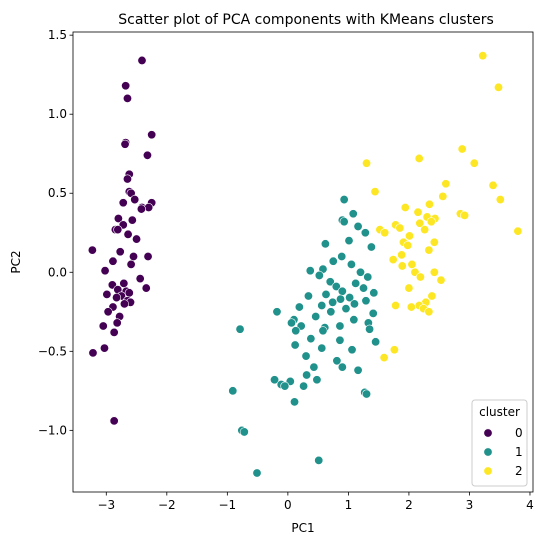 Image resolution: width=547 pixels, height=547 pixels. Describe the element at coordinates (16, 261) in the screenshot. I see `y-axis-label: PC2` at that location.